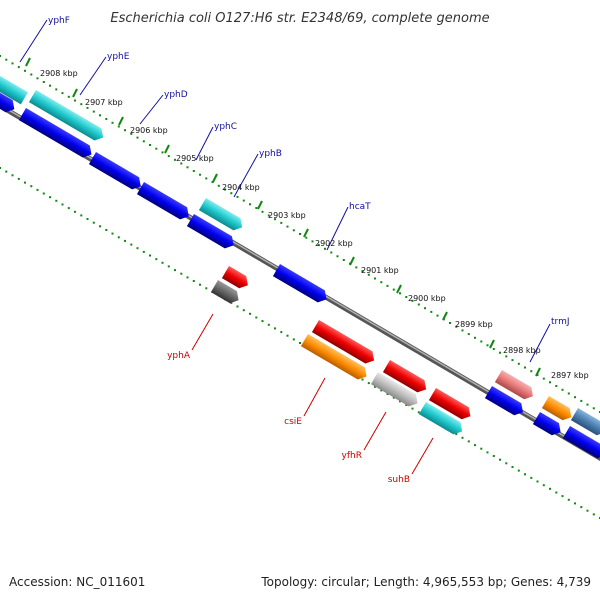  I want to click on gene-label-yphE: yphE, so click(118, 57).